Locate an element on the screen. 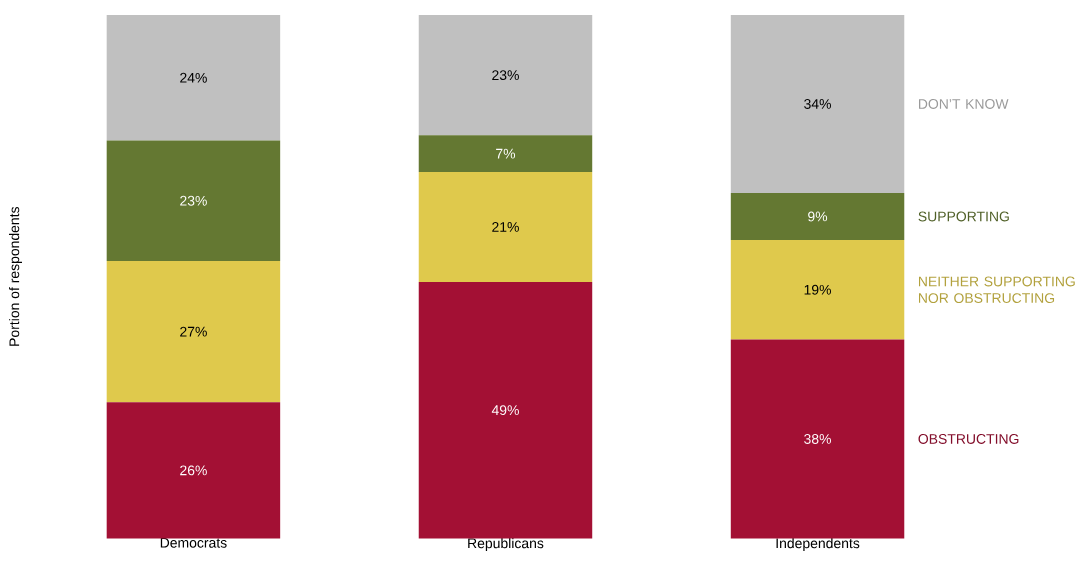 The width and height of the screenshot is (1084, 567). x-tick-label: Democrats is located at coordinates (193, 542).